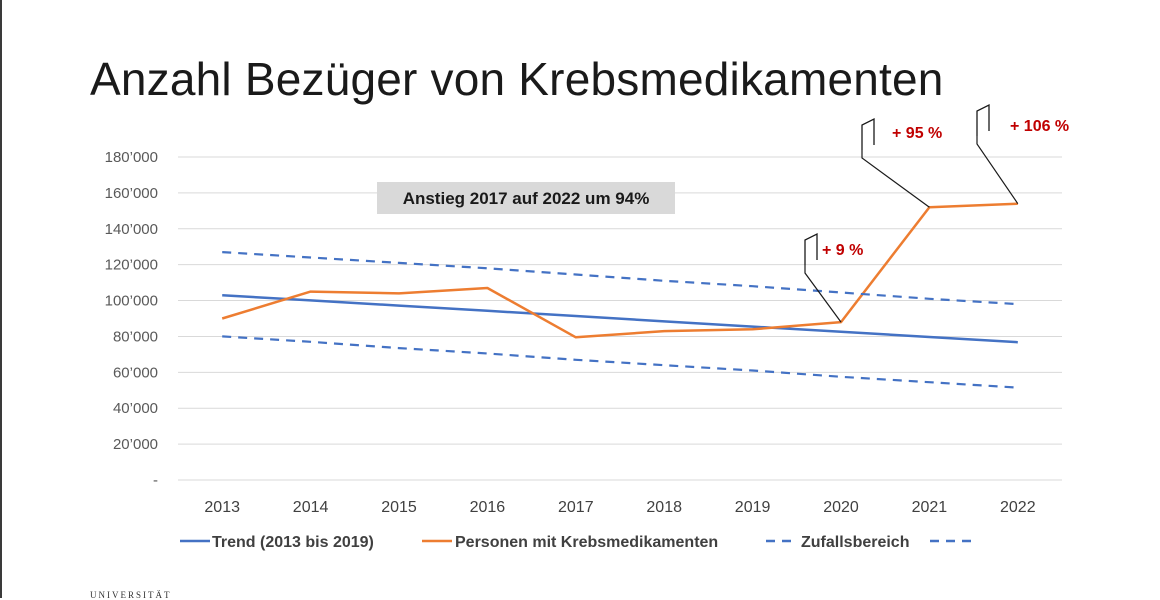 The width and height of the screenshot is (1160, 600). I want to click on x-tick-label: 2015, so click(399, 507).